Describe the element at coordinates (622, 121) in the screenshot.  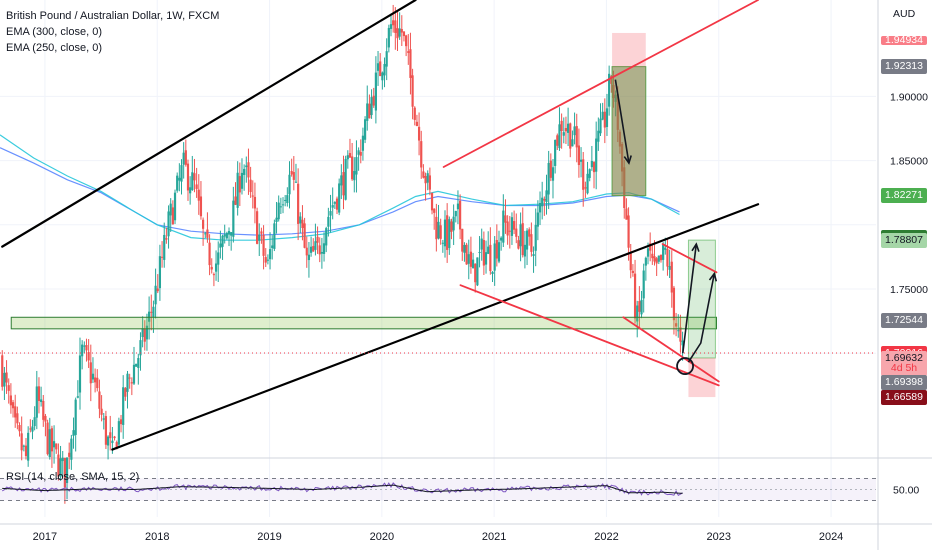
I see `bearish-projection-arrow` at that location.